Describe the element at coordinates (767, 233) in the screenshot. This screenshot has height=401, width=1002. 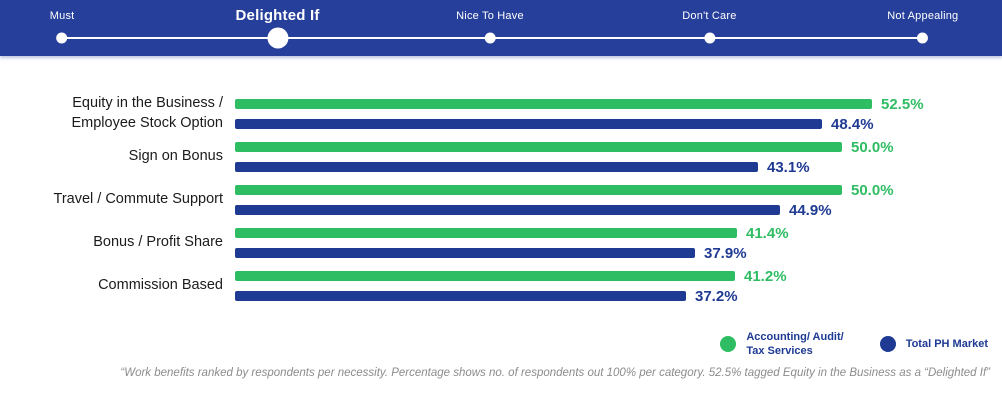
I see `bar-value-label: 41.4%` at that location.